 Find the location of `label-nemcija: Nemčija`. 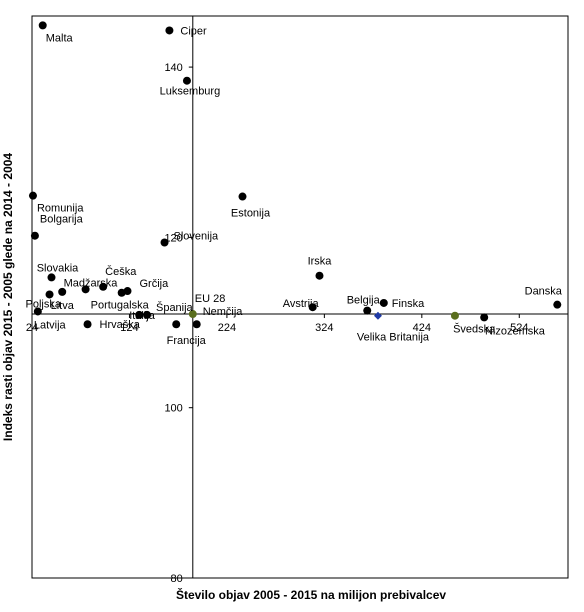

label-nemcija: Nemčija is located at coordinates (223, 312).